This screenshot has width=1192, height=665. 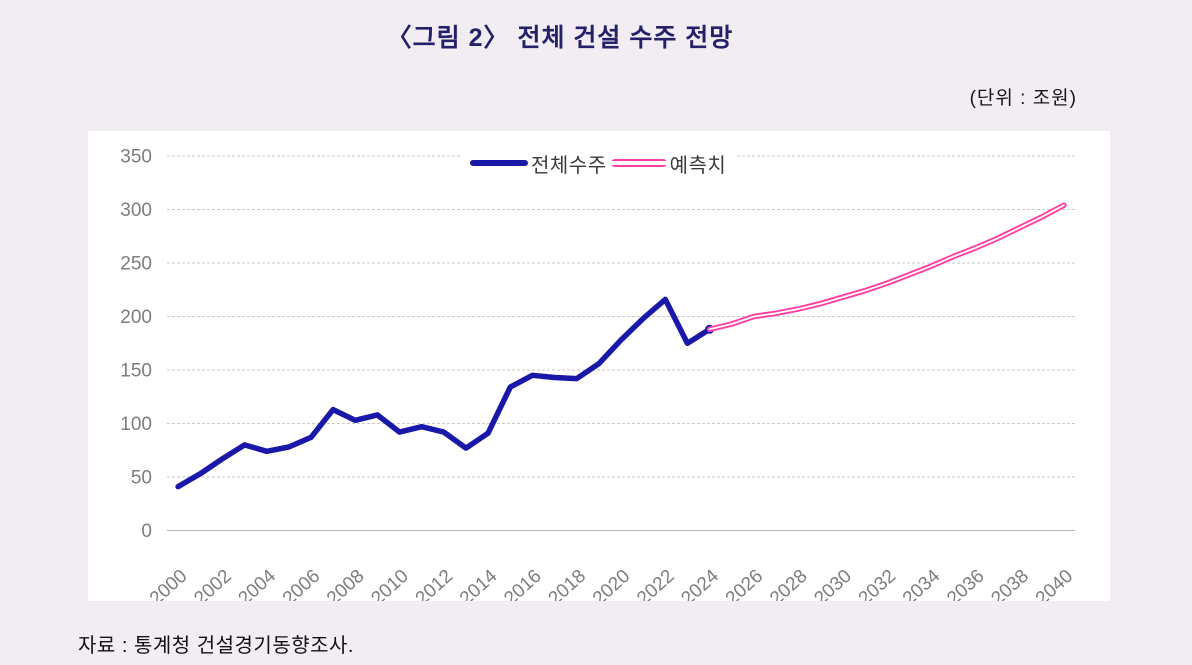 What do you see at coordinates (136, 157) in the screenshot?
I see `svg-text: 350` at bounding box center [136, 157].